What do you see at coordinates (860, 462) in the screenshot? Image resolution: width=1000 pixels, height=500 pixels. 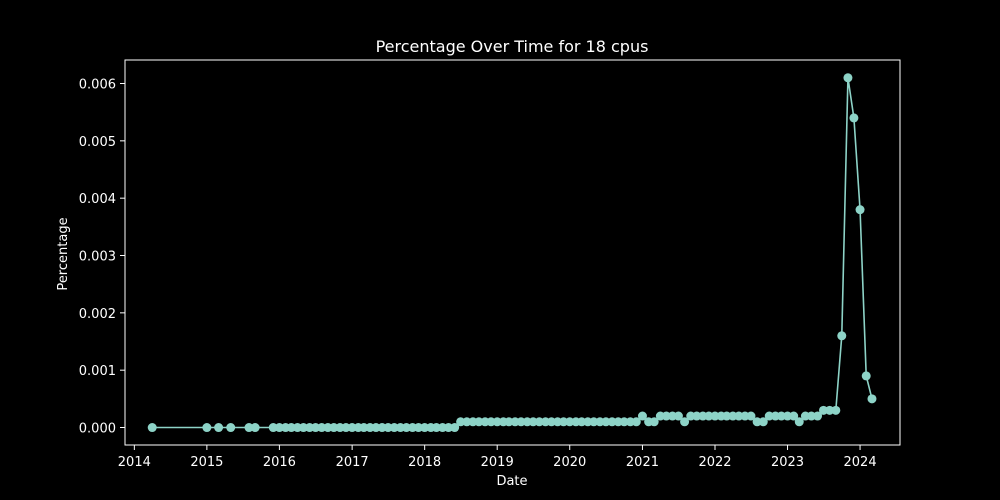 I see `x-tick-label: 2024` at bounding box center [860, 462].